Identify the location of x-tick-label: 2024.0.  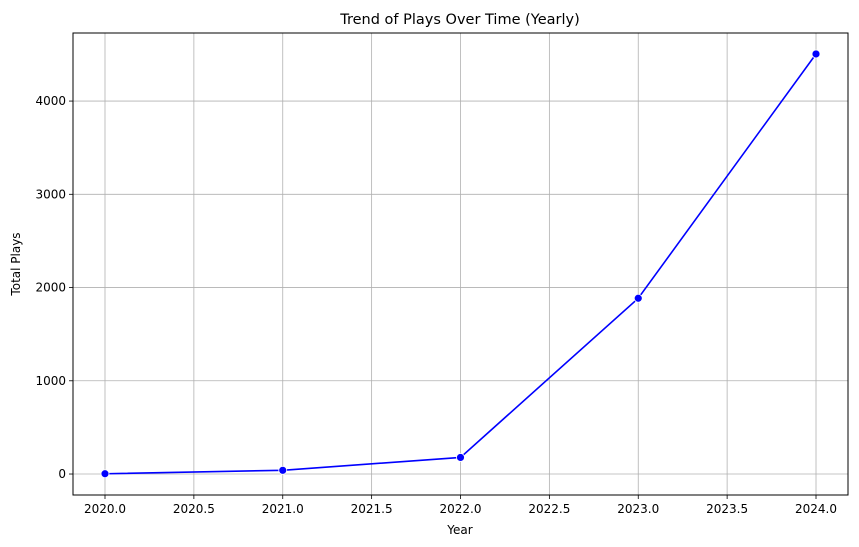
(816, 509).